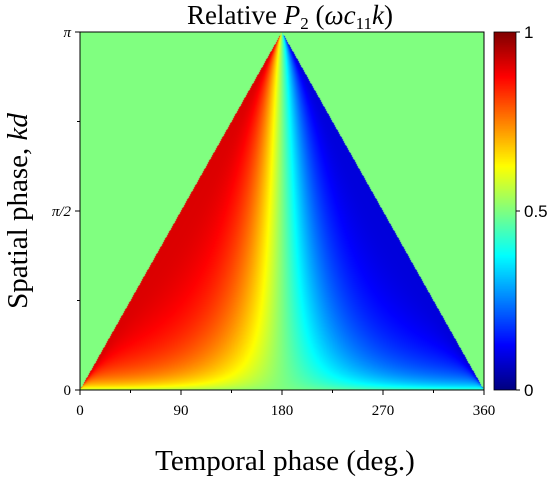 The height and width of the screenshot is (480, 550). I want to click on colorbar-tick-label: 0.5, so click(536, 211).